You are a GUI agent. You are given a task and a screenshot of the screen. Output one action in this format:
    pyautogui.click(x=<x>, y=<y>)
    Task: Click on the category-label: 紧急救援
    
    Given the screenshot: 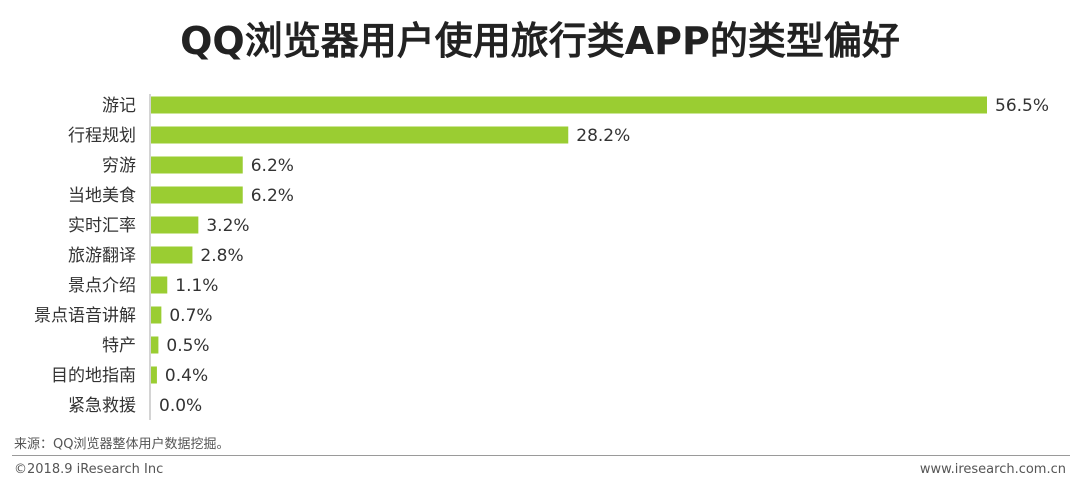 What is the action you would take?
    pyautogui.click(x=102, y=406)
    